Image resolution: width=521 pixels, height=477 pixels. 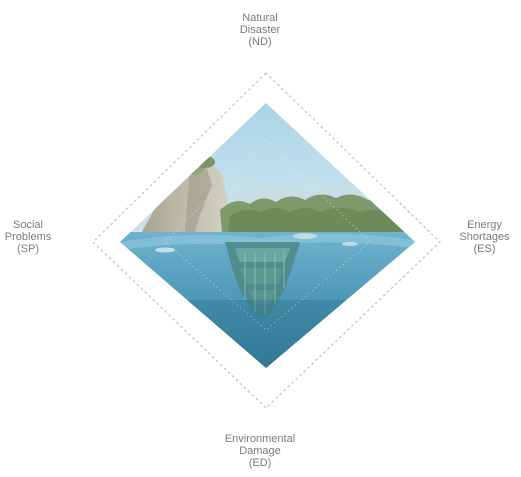 I want to click on label-social-problems: Social Problems (SP), so click(x=28, y=237).